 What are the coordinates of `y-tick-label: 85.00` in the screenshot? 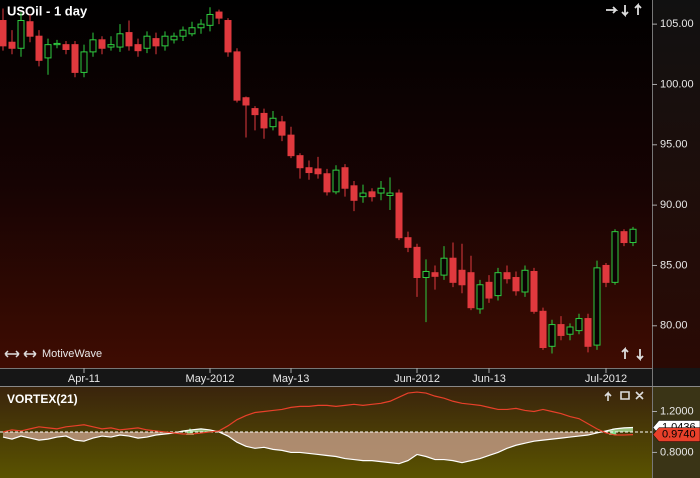 It's located at (674, 265).